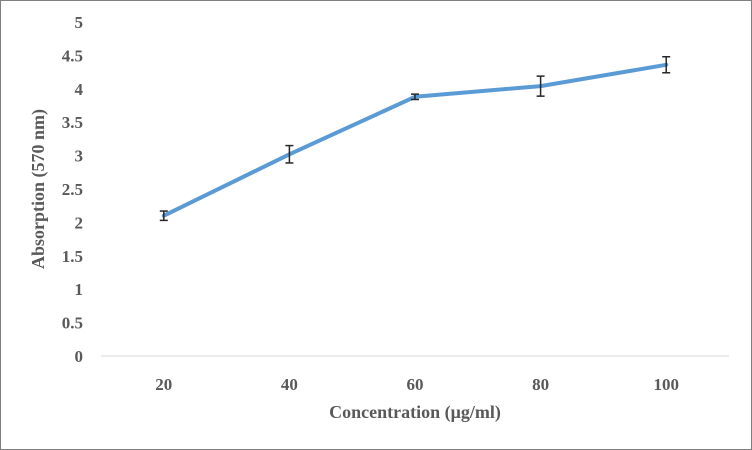 The image size is (752, 450). I want to click on y-tick-label: 2.5, so click(72, 189).